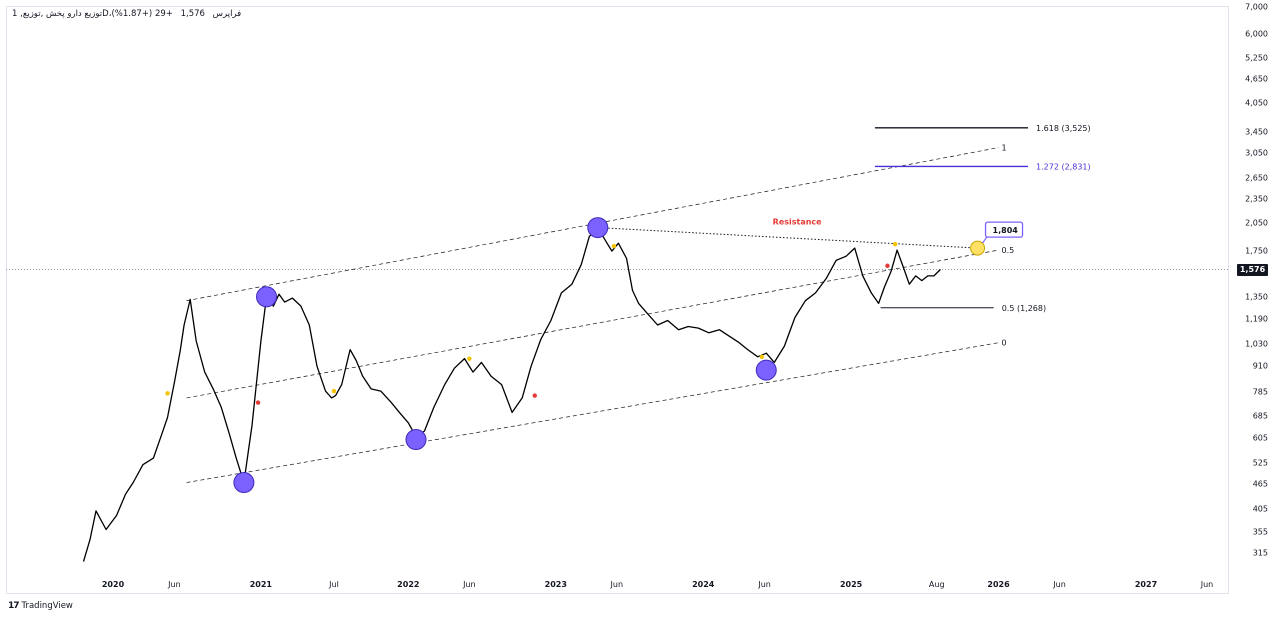 The image size is (1280, 619). What do you see at coordinates (1256, 251) in the screenshot?
I see `price-tick: 1,750` at bounding box center [1256, 251].